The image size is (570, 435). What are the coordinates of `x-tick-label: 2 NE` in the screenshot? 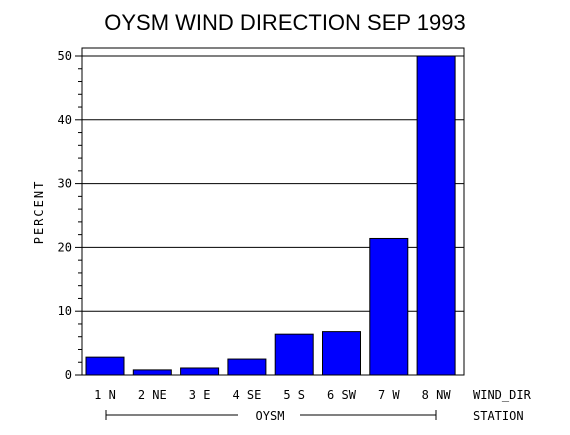 It's located at (152, 395).